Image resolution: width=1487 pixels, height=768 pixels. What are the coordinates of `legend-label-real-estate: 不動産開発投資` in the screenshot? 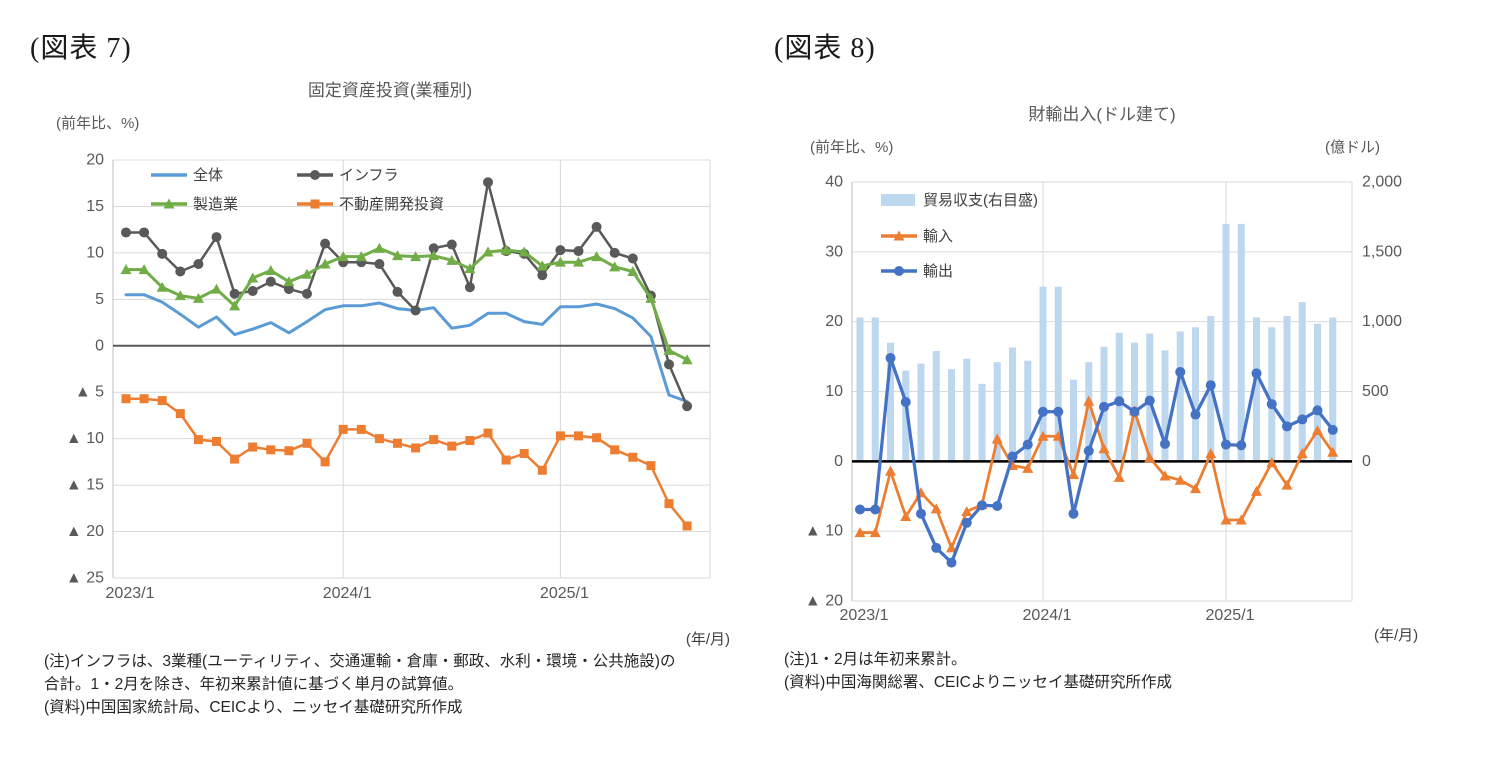 It's located at (392, 204).